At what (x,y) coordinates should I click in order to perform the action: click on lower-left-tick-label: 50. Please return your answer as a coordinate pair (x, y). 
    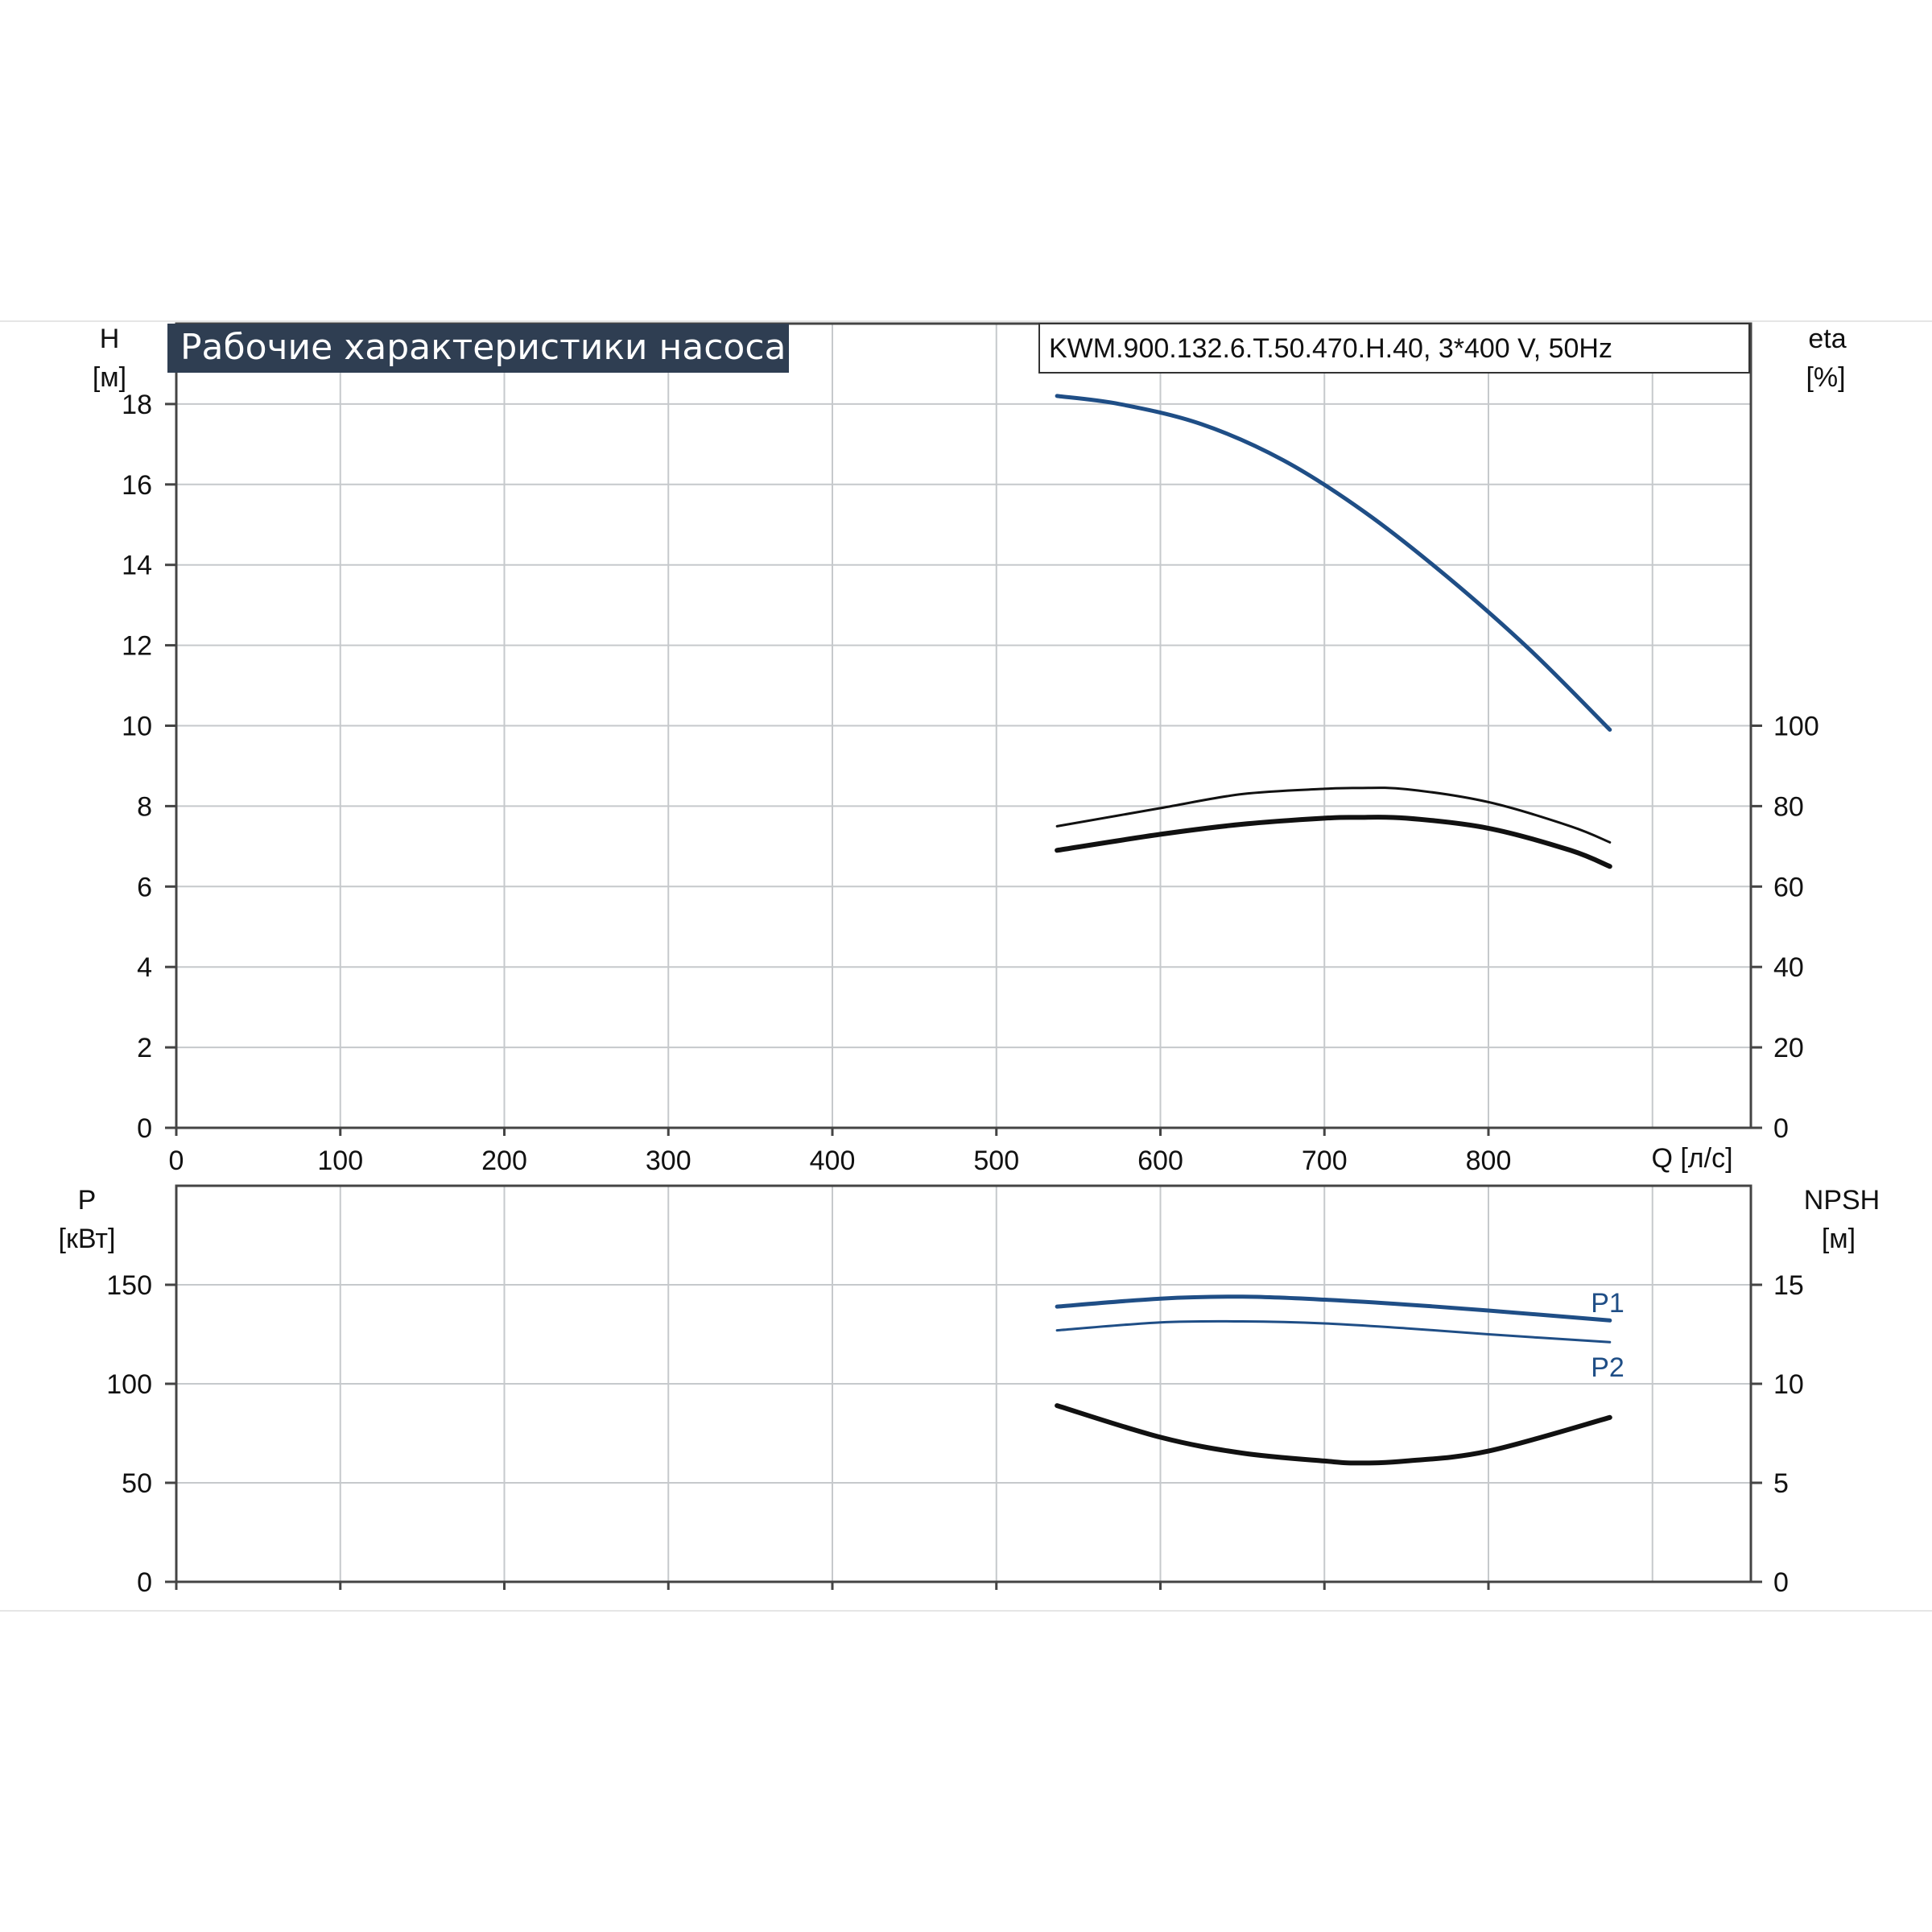
    Looking at the image, I should click on (137, 1483).